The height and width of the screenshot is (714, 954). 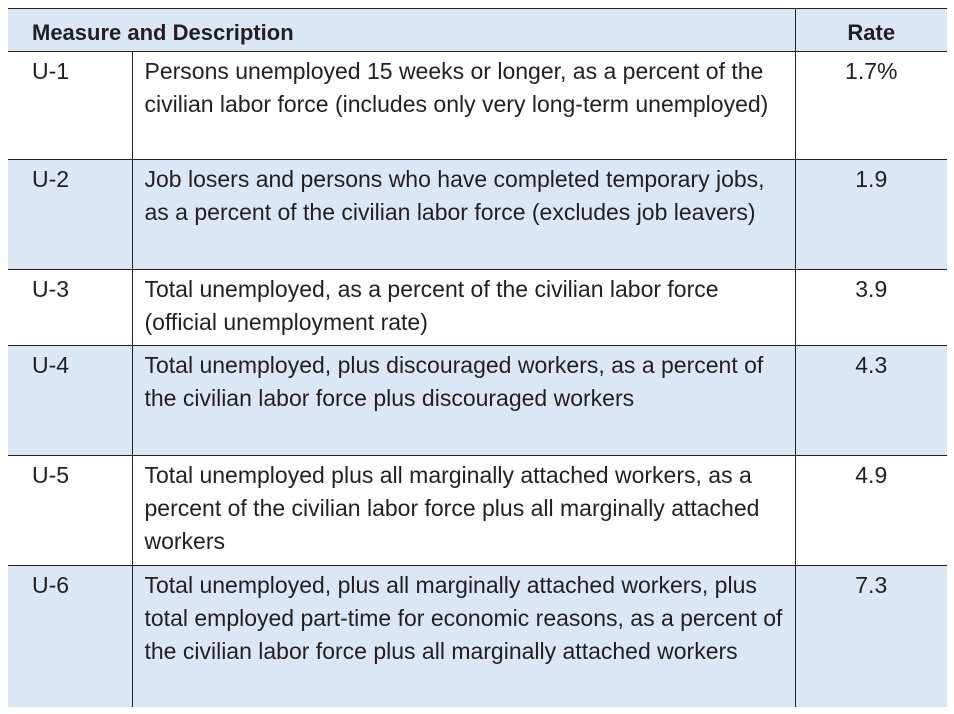 What do you see at coordinates (51, 288) in the screenshot?
I see `measure-code: U-3` at bounding box center [51, 288].